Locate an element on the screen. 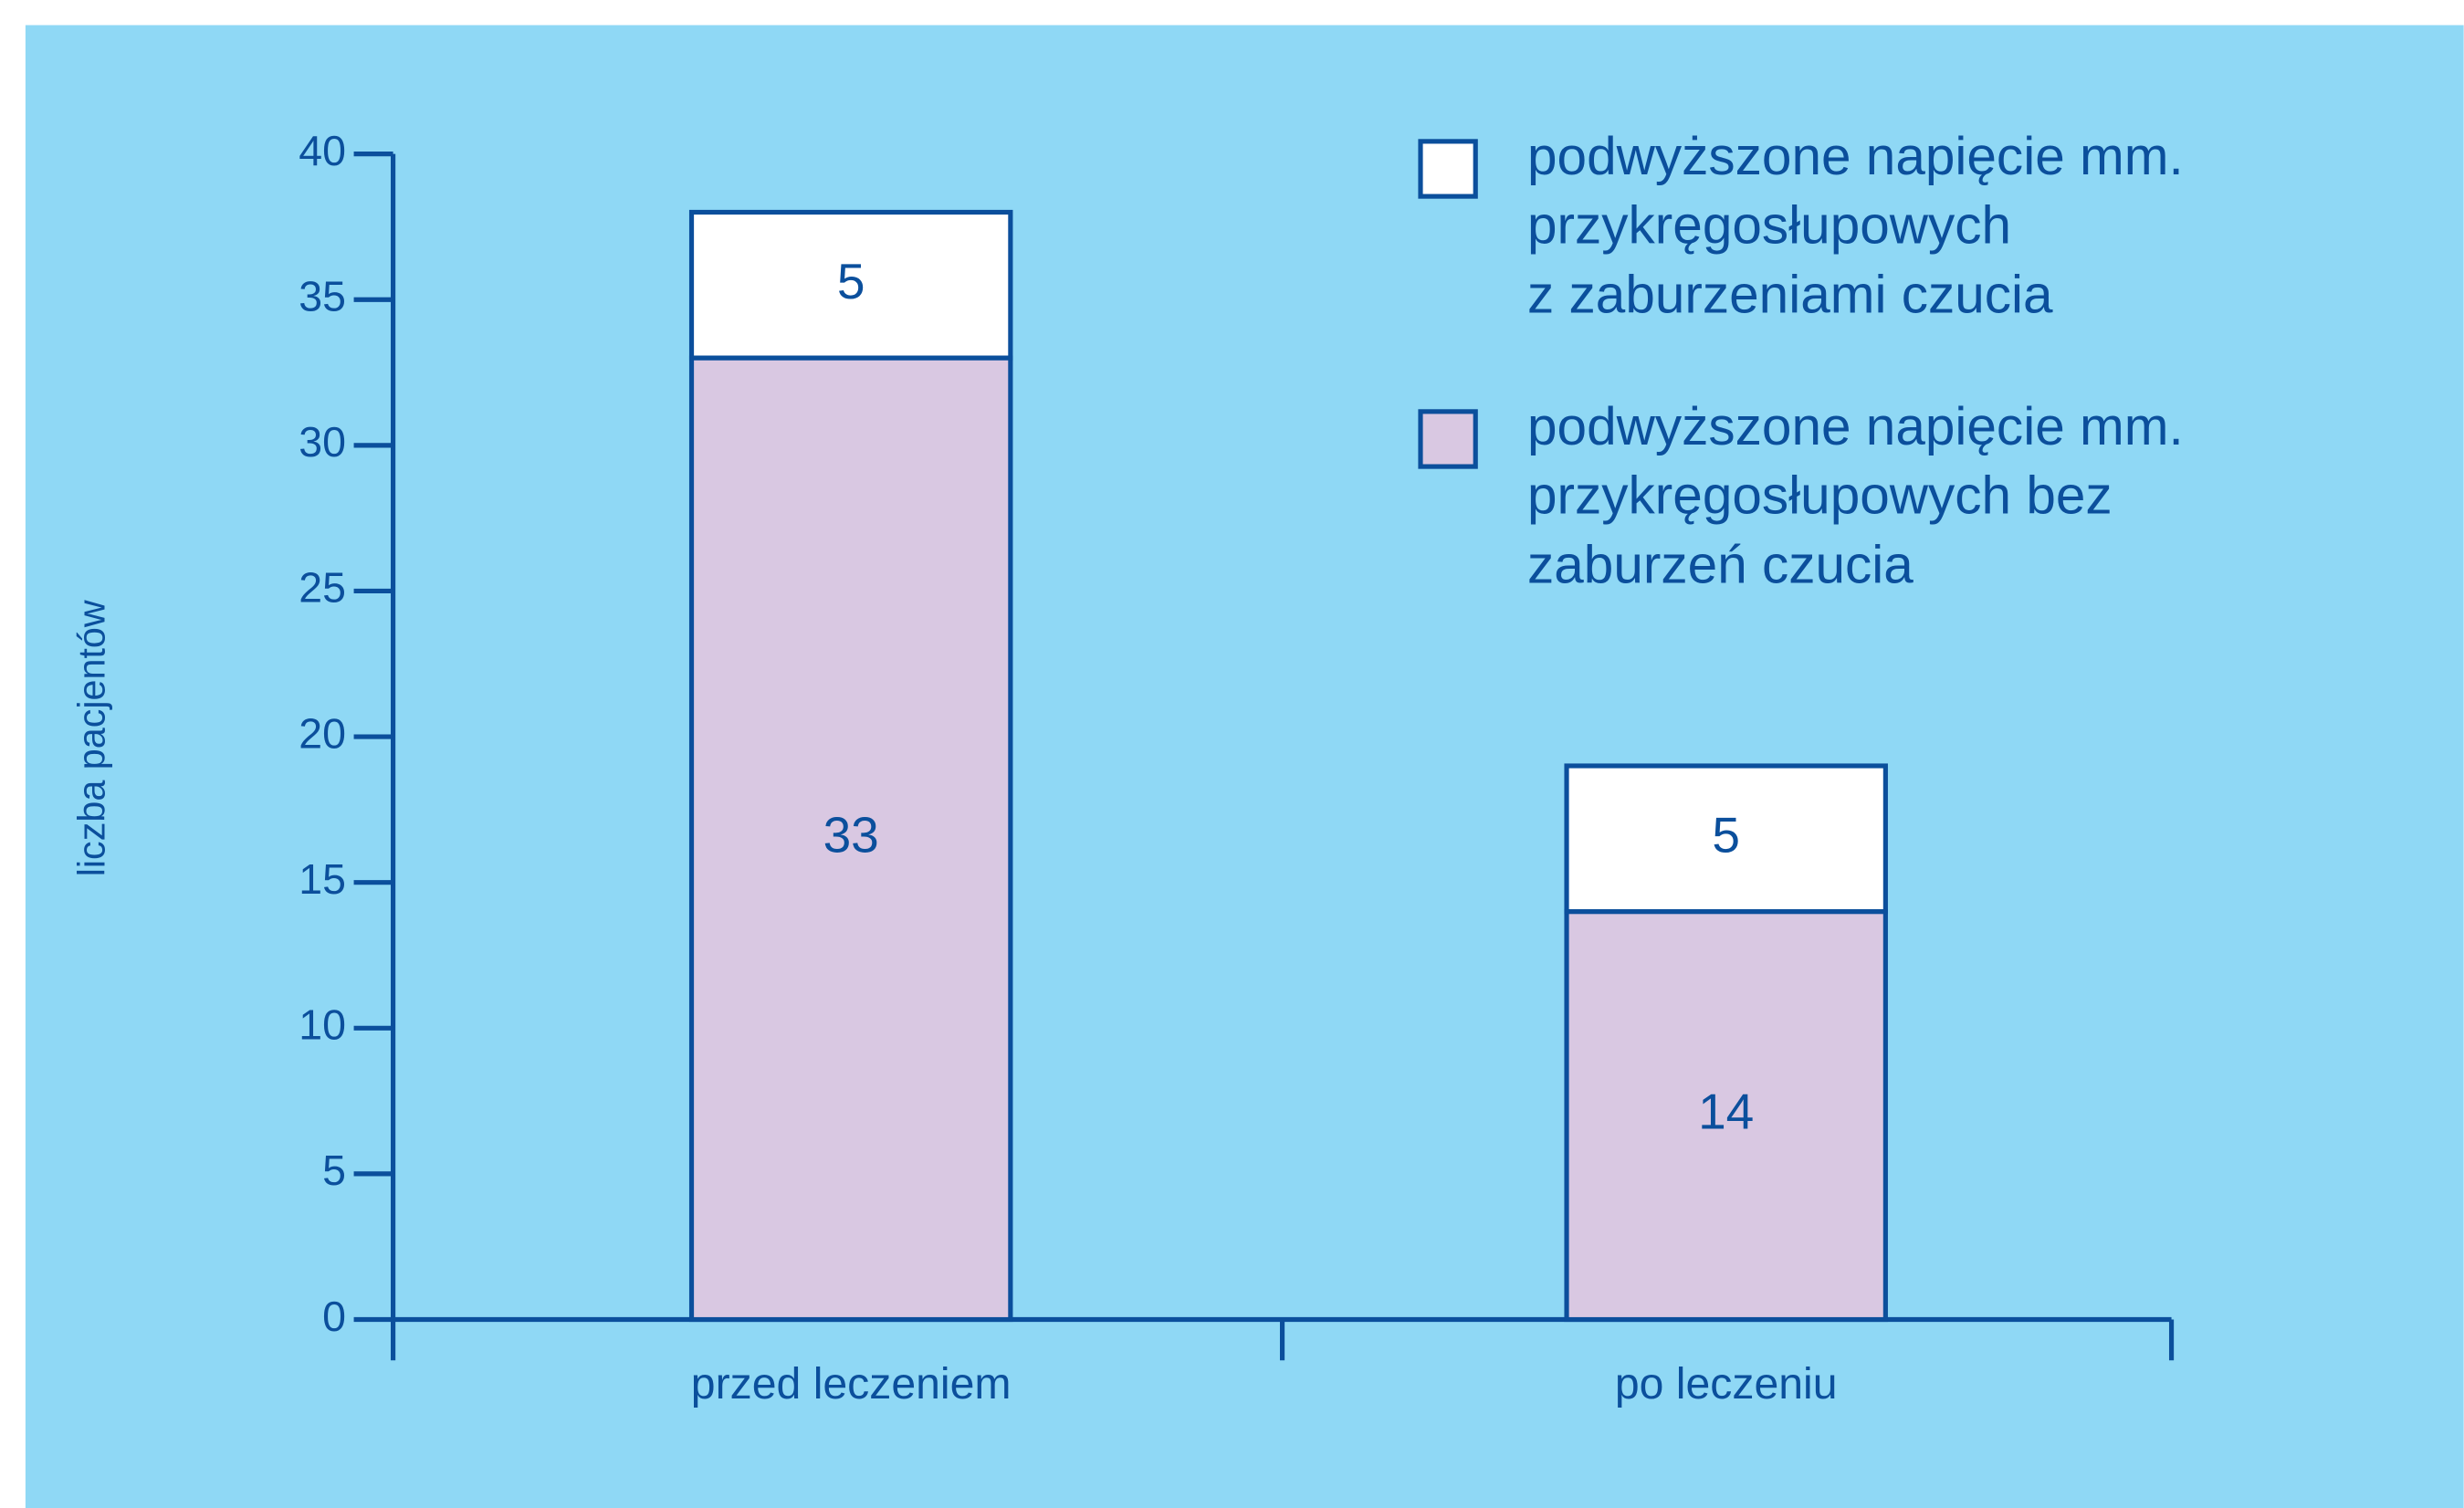  y-tick-label: 20 is located at coordinates (323, 733).